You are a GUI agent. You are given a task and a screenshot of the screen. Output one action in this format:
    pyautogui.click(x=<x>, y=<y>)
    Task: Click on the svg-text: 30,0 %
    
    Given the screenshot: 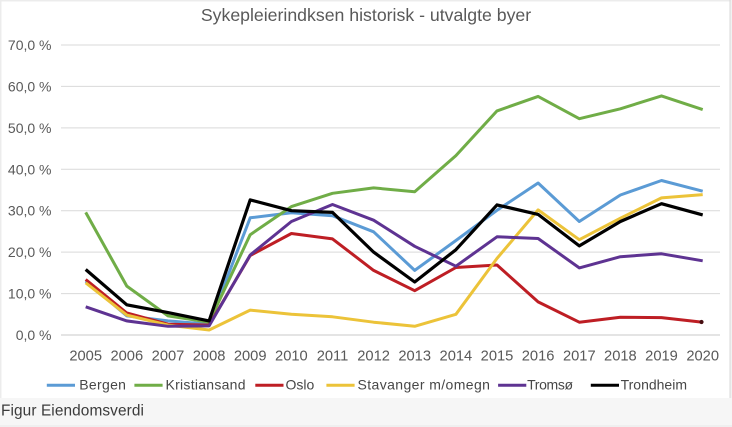 What is the action you would take?
    pyautogui.click(x=30, y=211)
    